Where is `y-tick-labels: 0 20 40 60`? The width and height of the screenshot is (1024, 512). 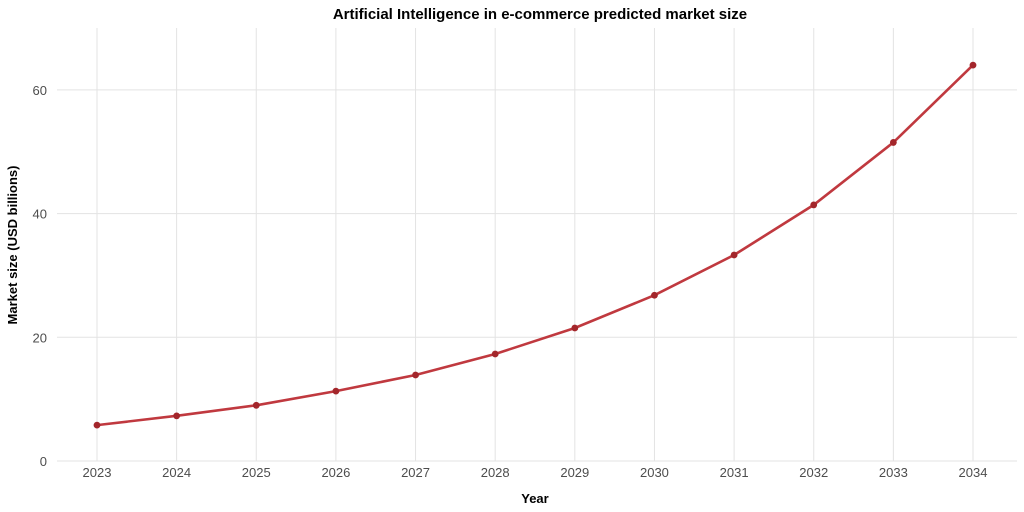
y-tick-labels: 0 20 40 60 is located at coordinates (40, 276).